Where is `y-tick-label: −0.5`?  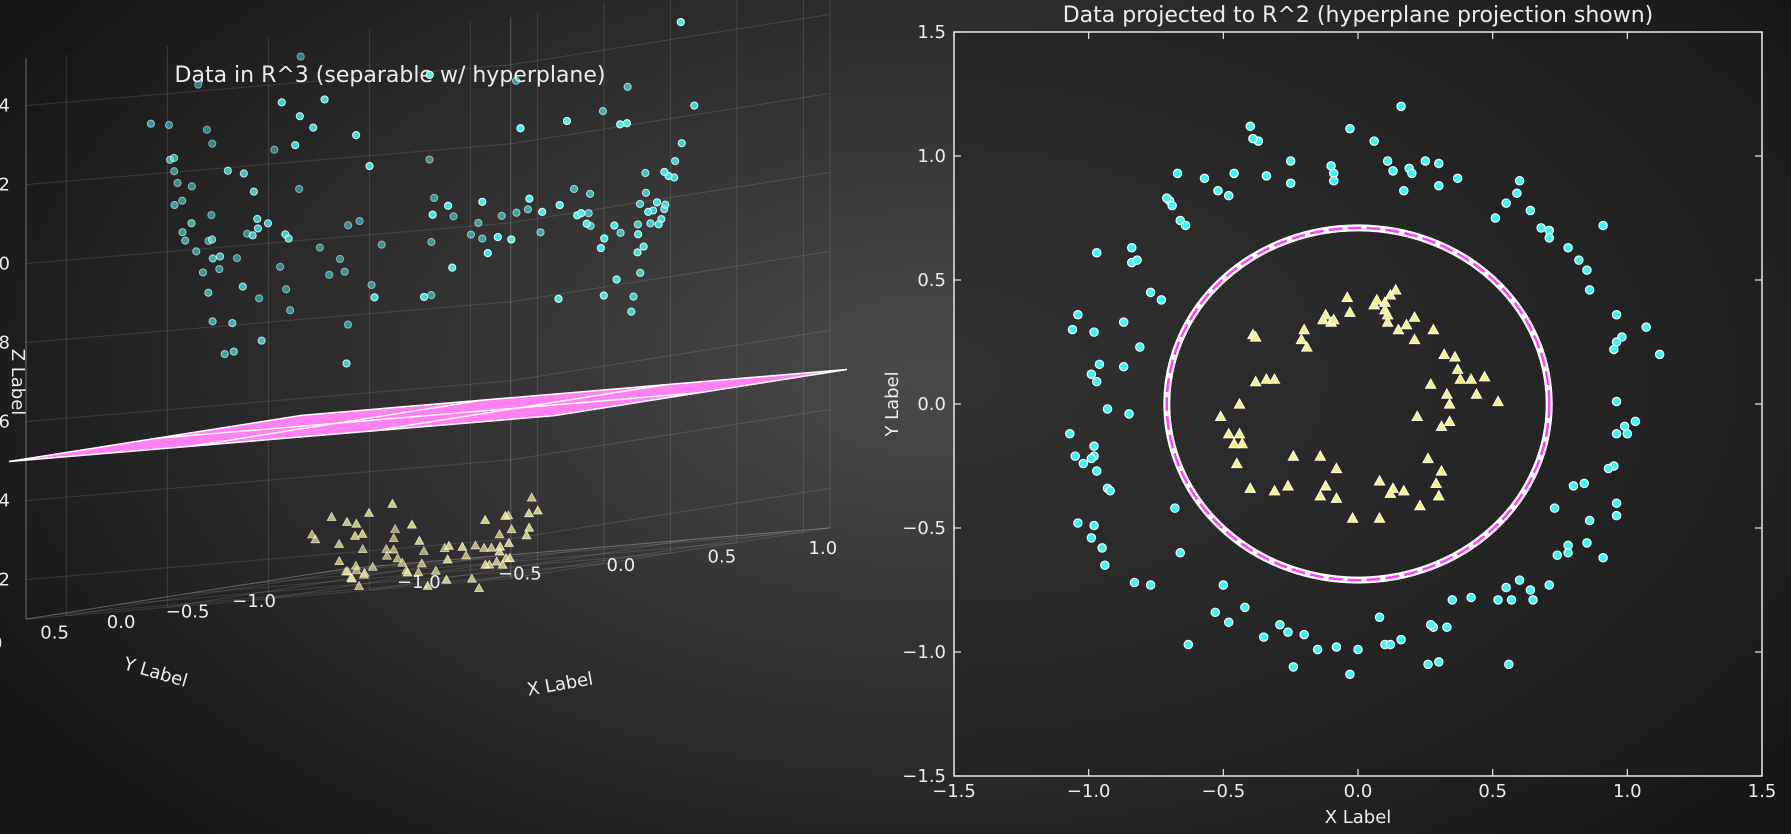 y-tick-label: −0.5 is located at coordinates (924, 528).